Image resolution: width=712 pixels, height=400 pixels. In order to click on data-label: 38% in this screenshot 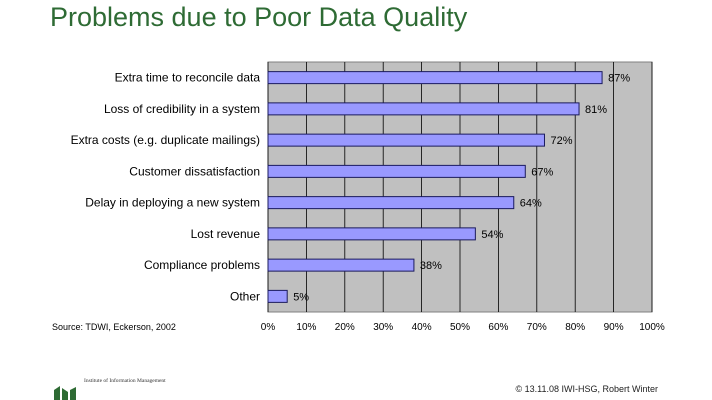, I will do `click(431, 266)`.